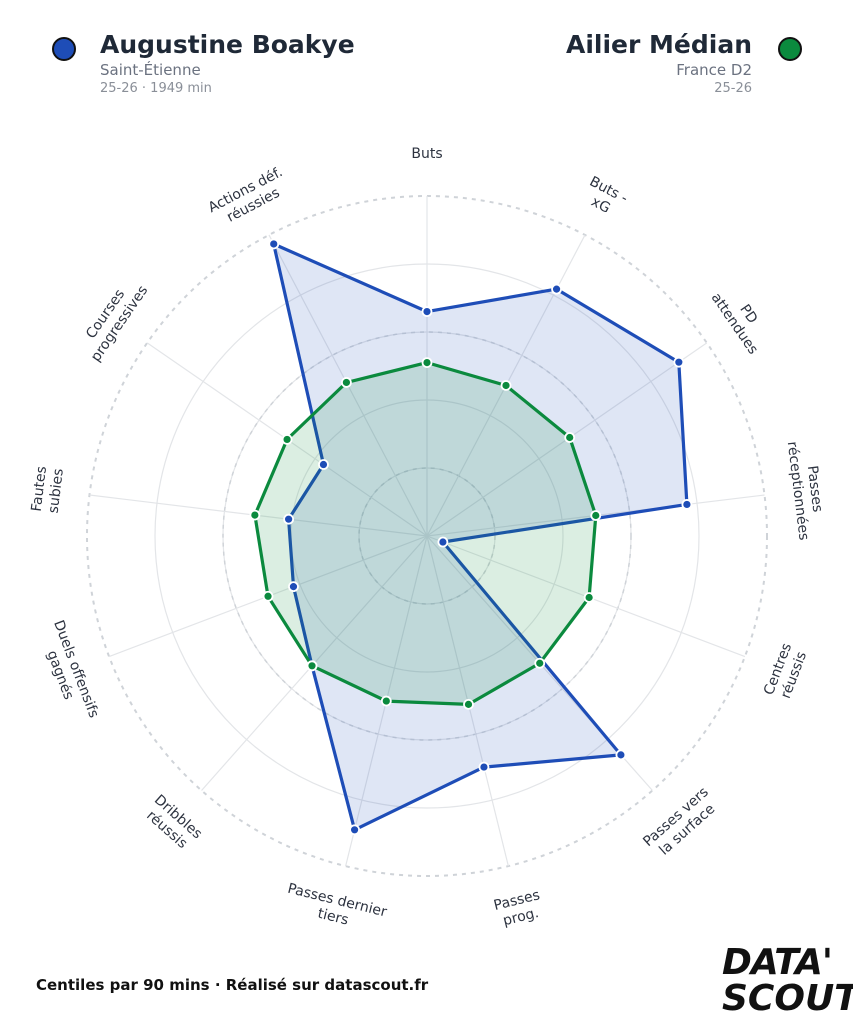 This screenshot has height=1024, width=853. Describe the element at coordinates (714, 70) in the screenshot. I see `comparison-league: France D2` at that location.